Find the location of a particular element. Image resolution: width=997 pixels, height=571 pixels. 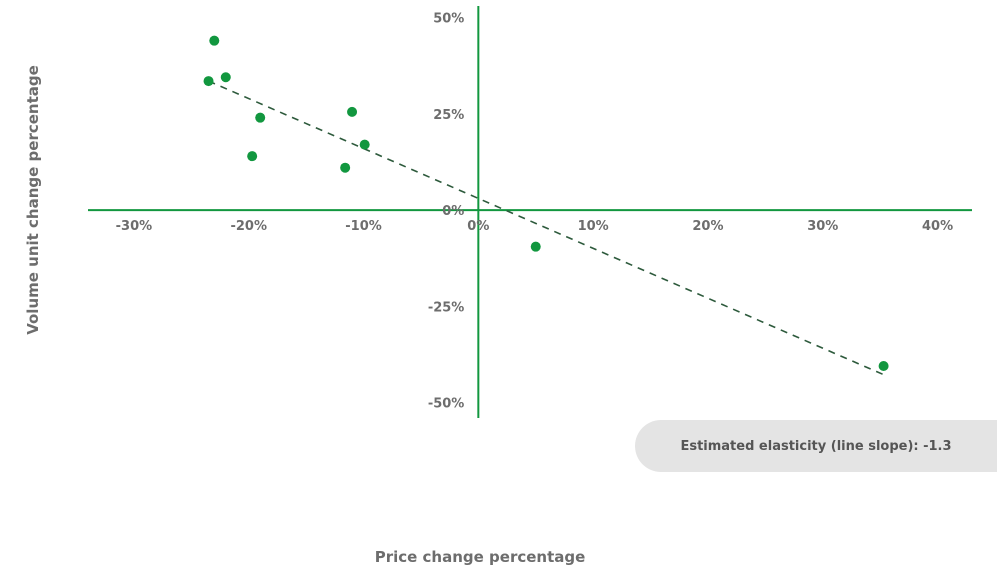

x-tick-label: 30% is located at coordinates (822, 226).